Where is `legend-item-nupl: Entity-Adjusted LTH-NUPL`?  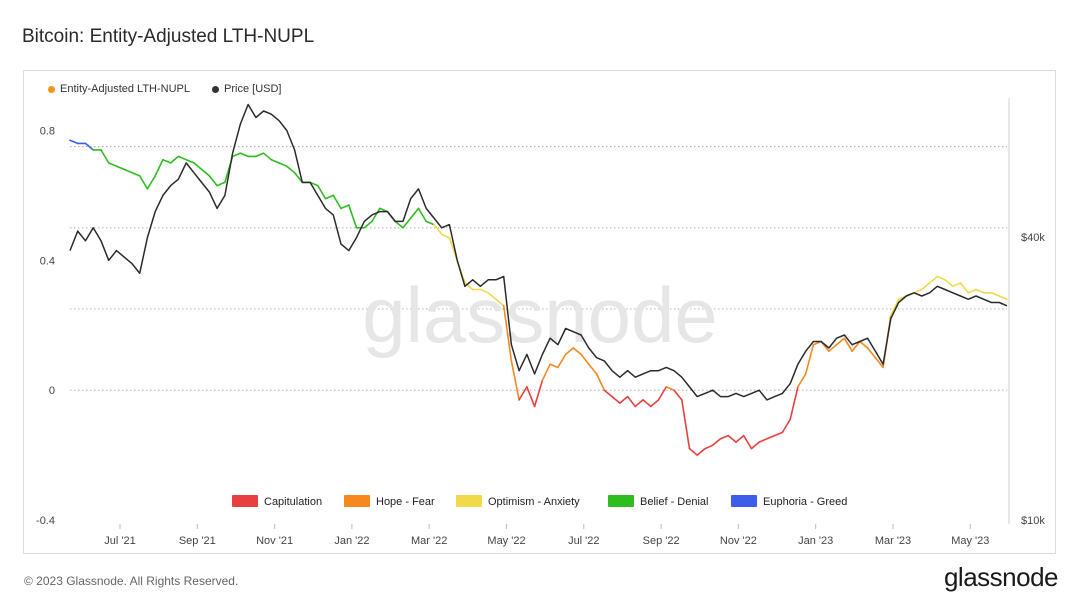
legend-item-nupl: Entity-Adjusted LTH-NUPL is located at coordinates (119, 89).